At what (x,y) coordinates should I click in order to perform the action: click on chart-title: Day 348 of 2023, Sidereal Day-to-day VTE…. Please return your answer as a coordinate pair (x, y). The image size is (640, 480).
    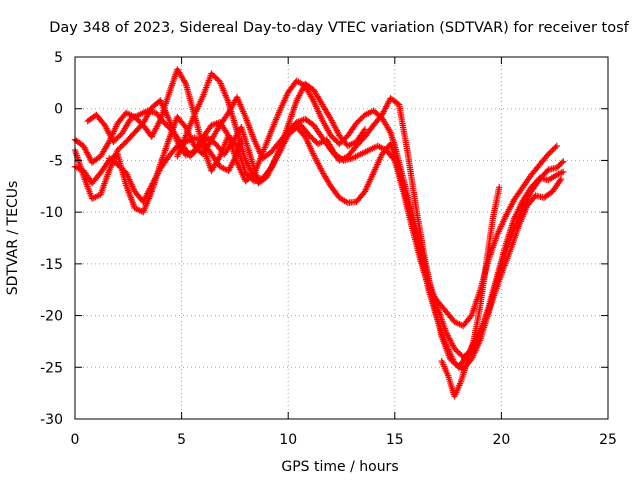
    Looking at the image, I should click on (339, 28).